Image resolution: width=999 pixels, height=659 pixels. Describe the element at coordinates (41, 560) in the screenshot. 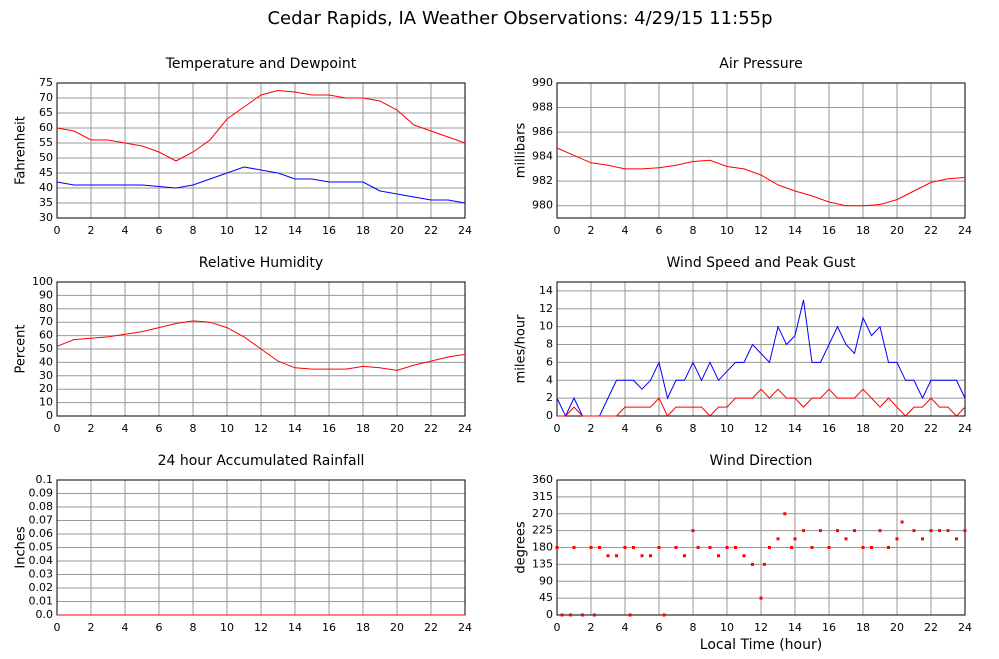

I see `y-tick-label: 0.04` at that location.